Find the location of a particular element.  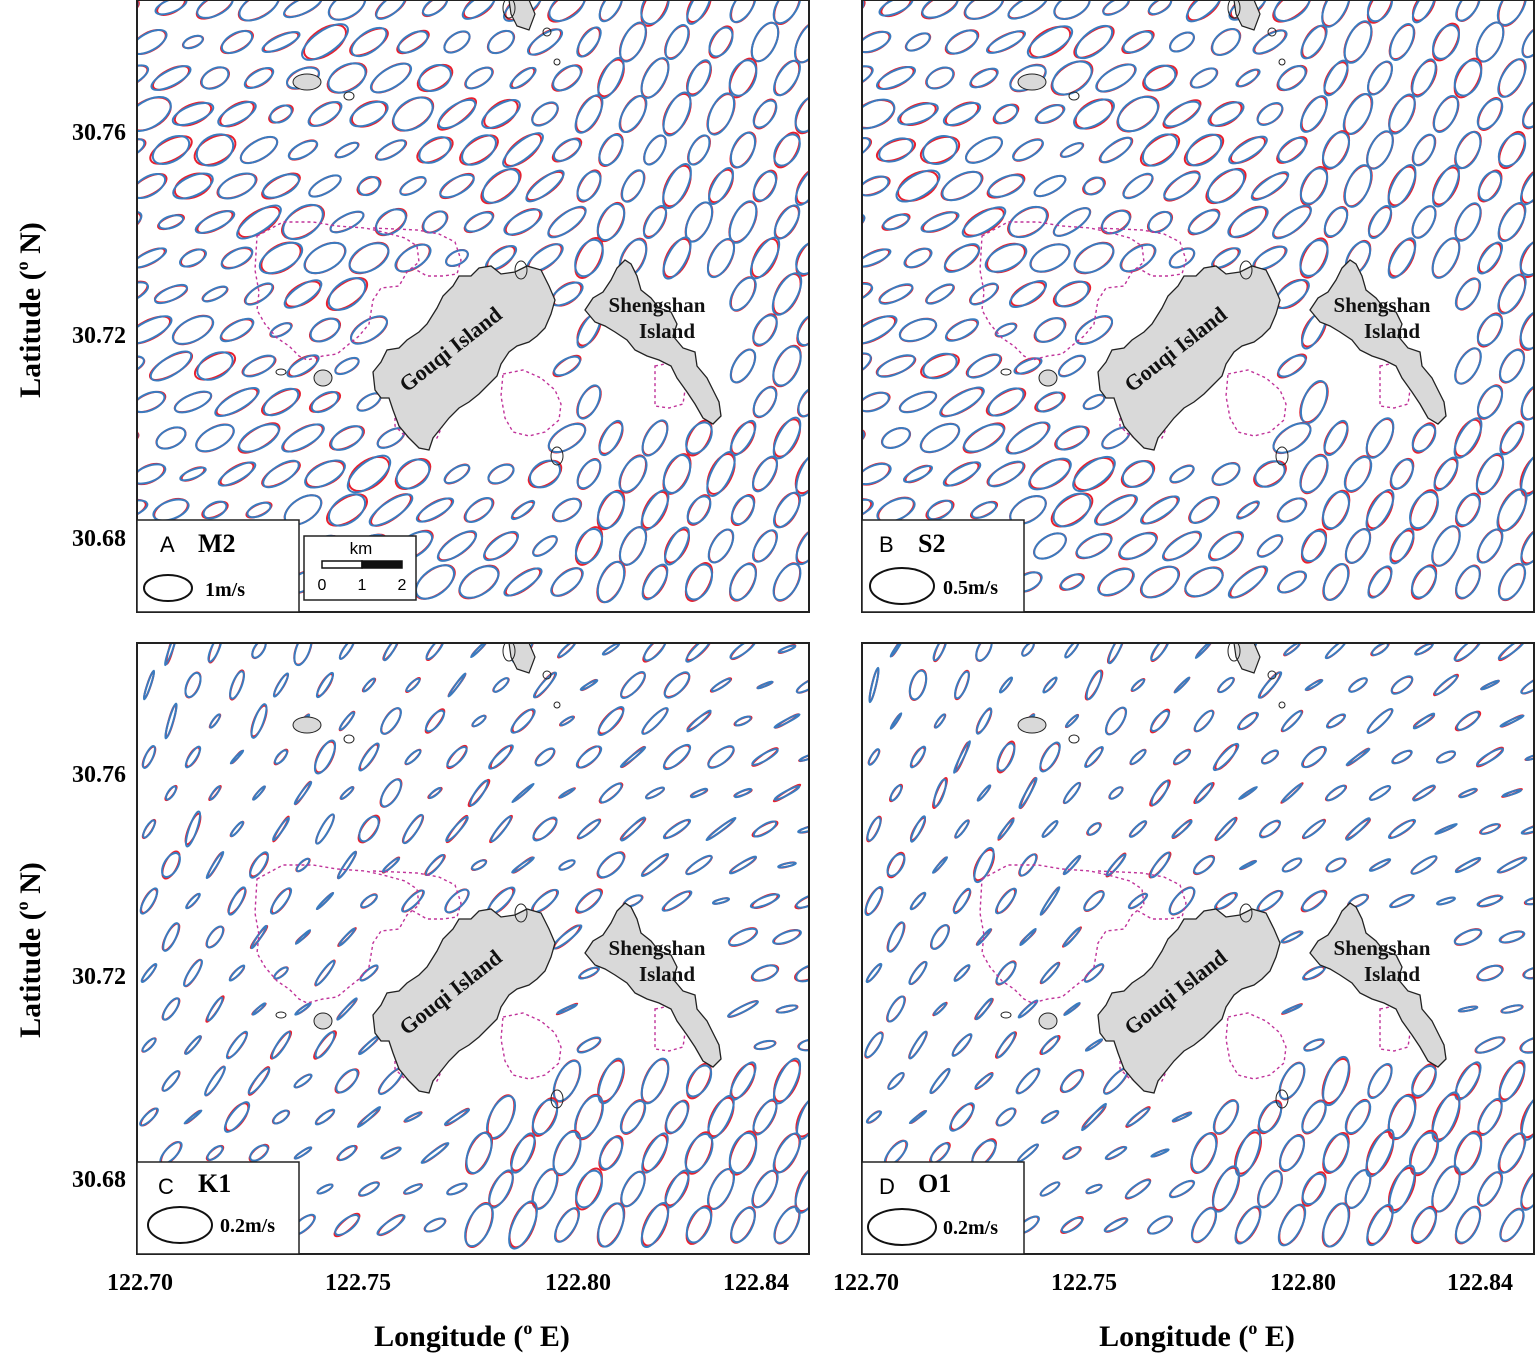

shengshan-label-line2: Island is located at coordinates (667, 974).